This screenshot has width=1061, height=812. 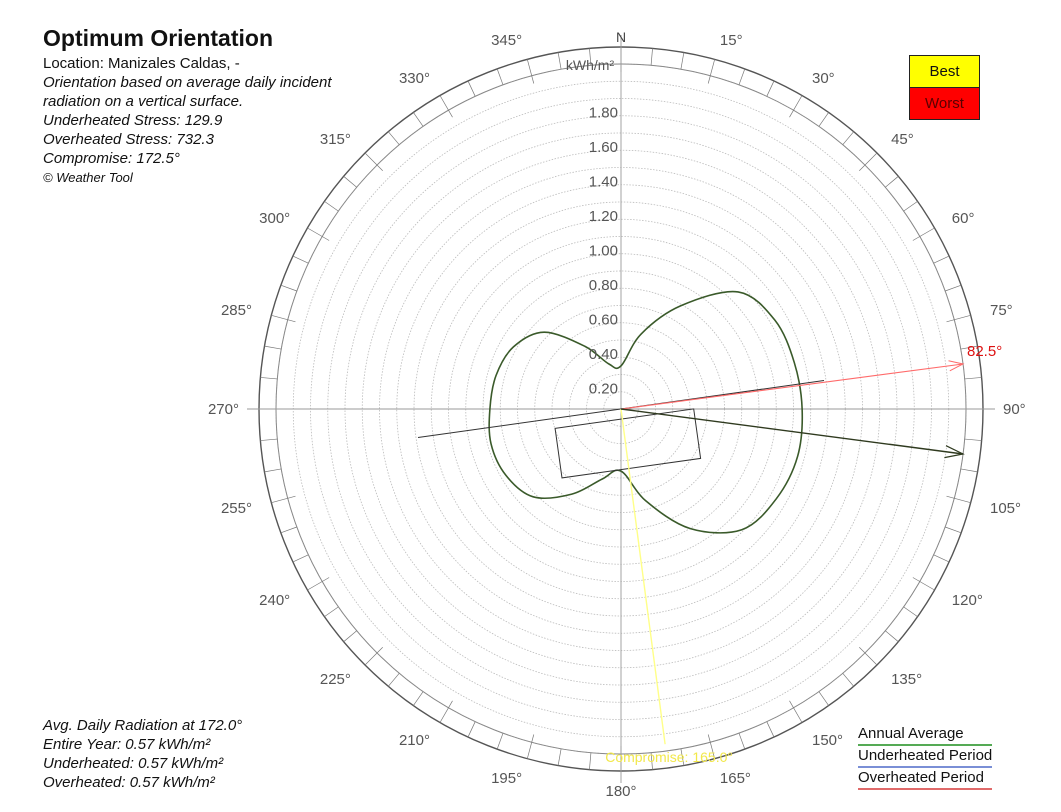 I want to click on worst-arrow-head, so click(x=956, y=366).